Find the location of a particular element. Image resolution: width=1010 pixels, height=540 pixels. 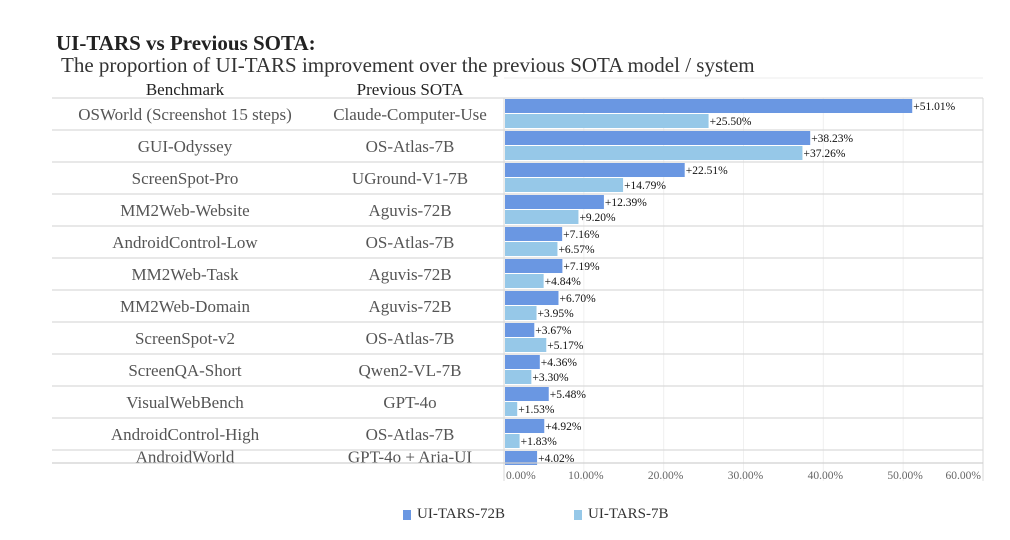

data-label: +9.20% is located at coordinates (597, 218).